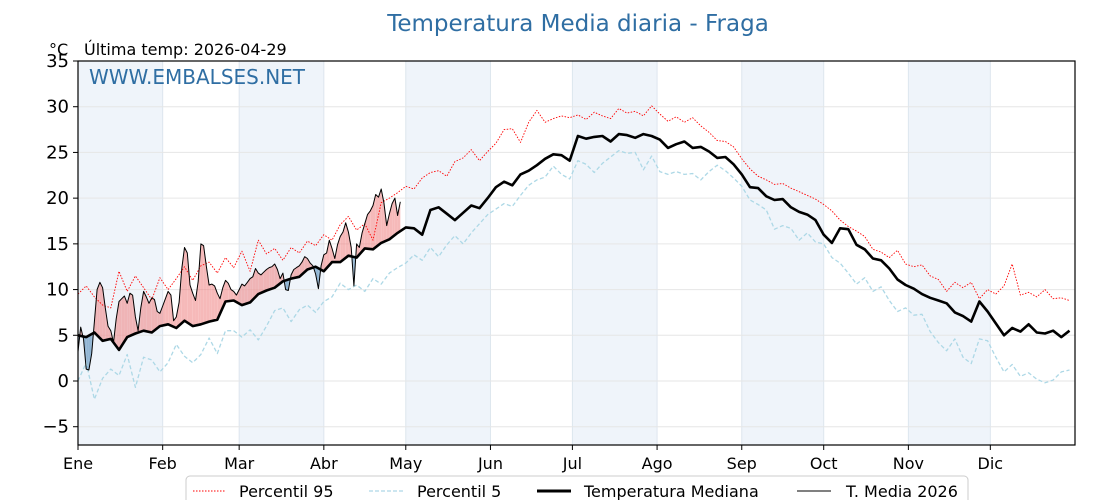 The height and width of the screenshot is (500, 1120). I want to click on x-tick-label: Feb, so click(163, 463).